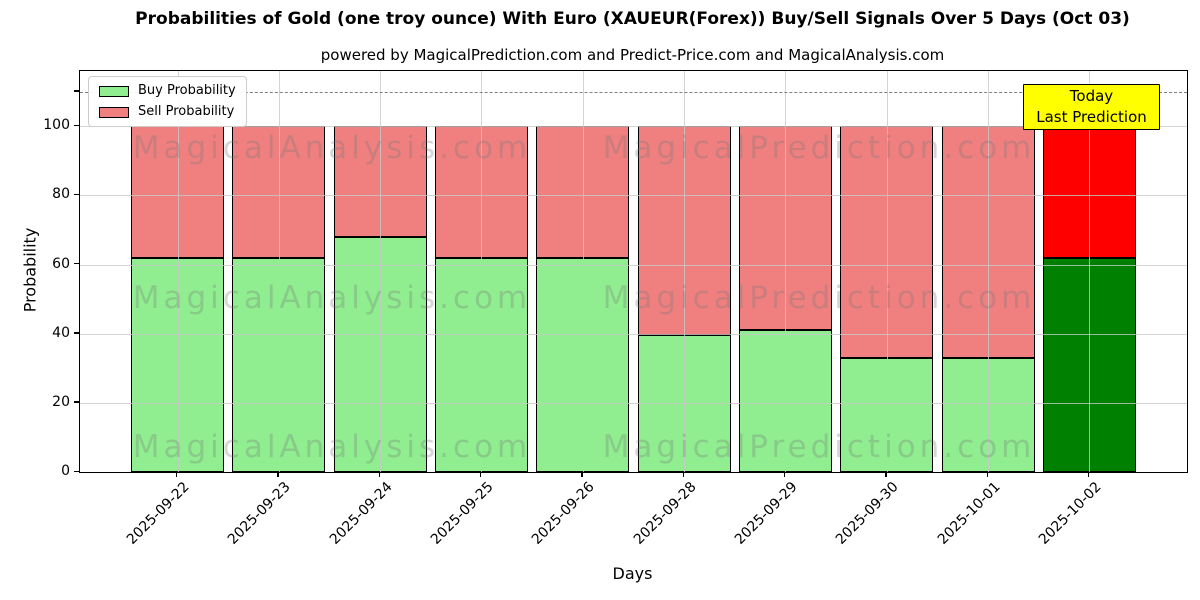 The height and width of the screenshot is (600, 1200). What do you see at coordinates (633, 92) in the screenshot?
I see `threshold-dashed-line` at bounding box center [633, 92].